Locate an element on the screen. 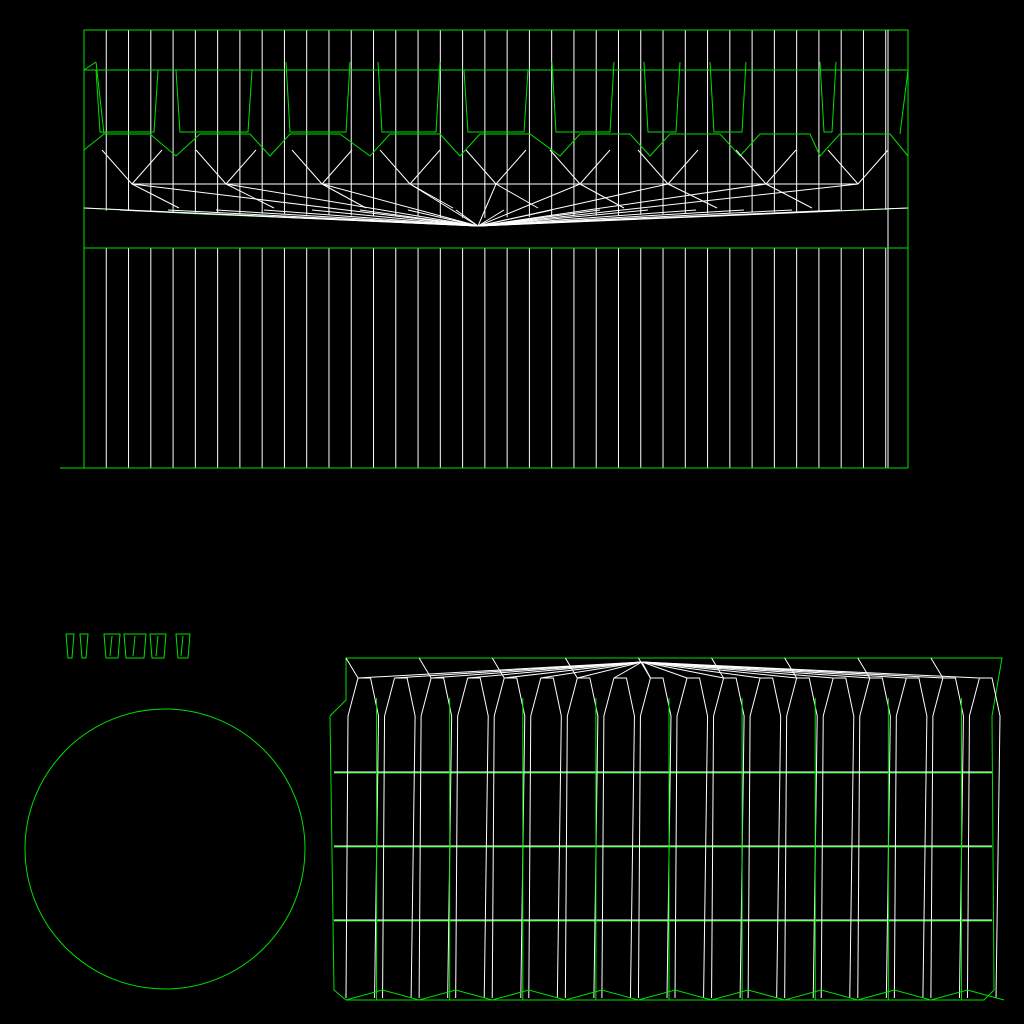  uv-island-small-strips is located at coordinates (128, 646).